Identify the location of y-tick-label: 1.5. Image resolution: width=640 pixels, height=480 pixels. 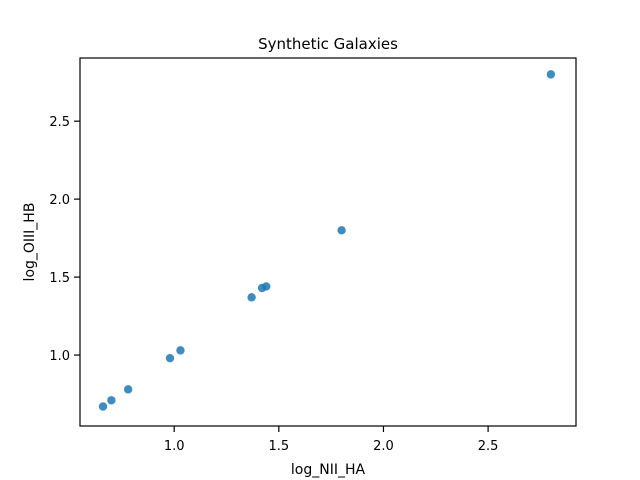
(59, 278).